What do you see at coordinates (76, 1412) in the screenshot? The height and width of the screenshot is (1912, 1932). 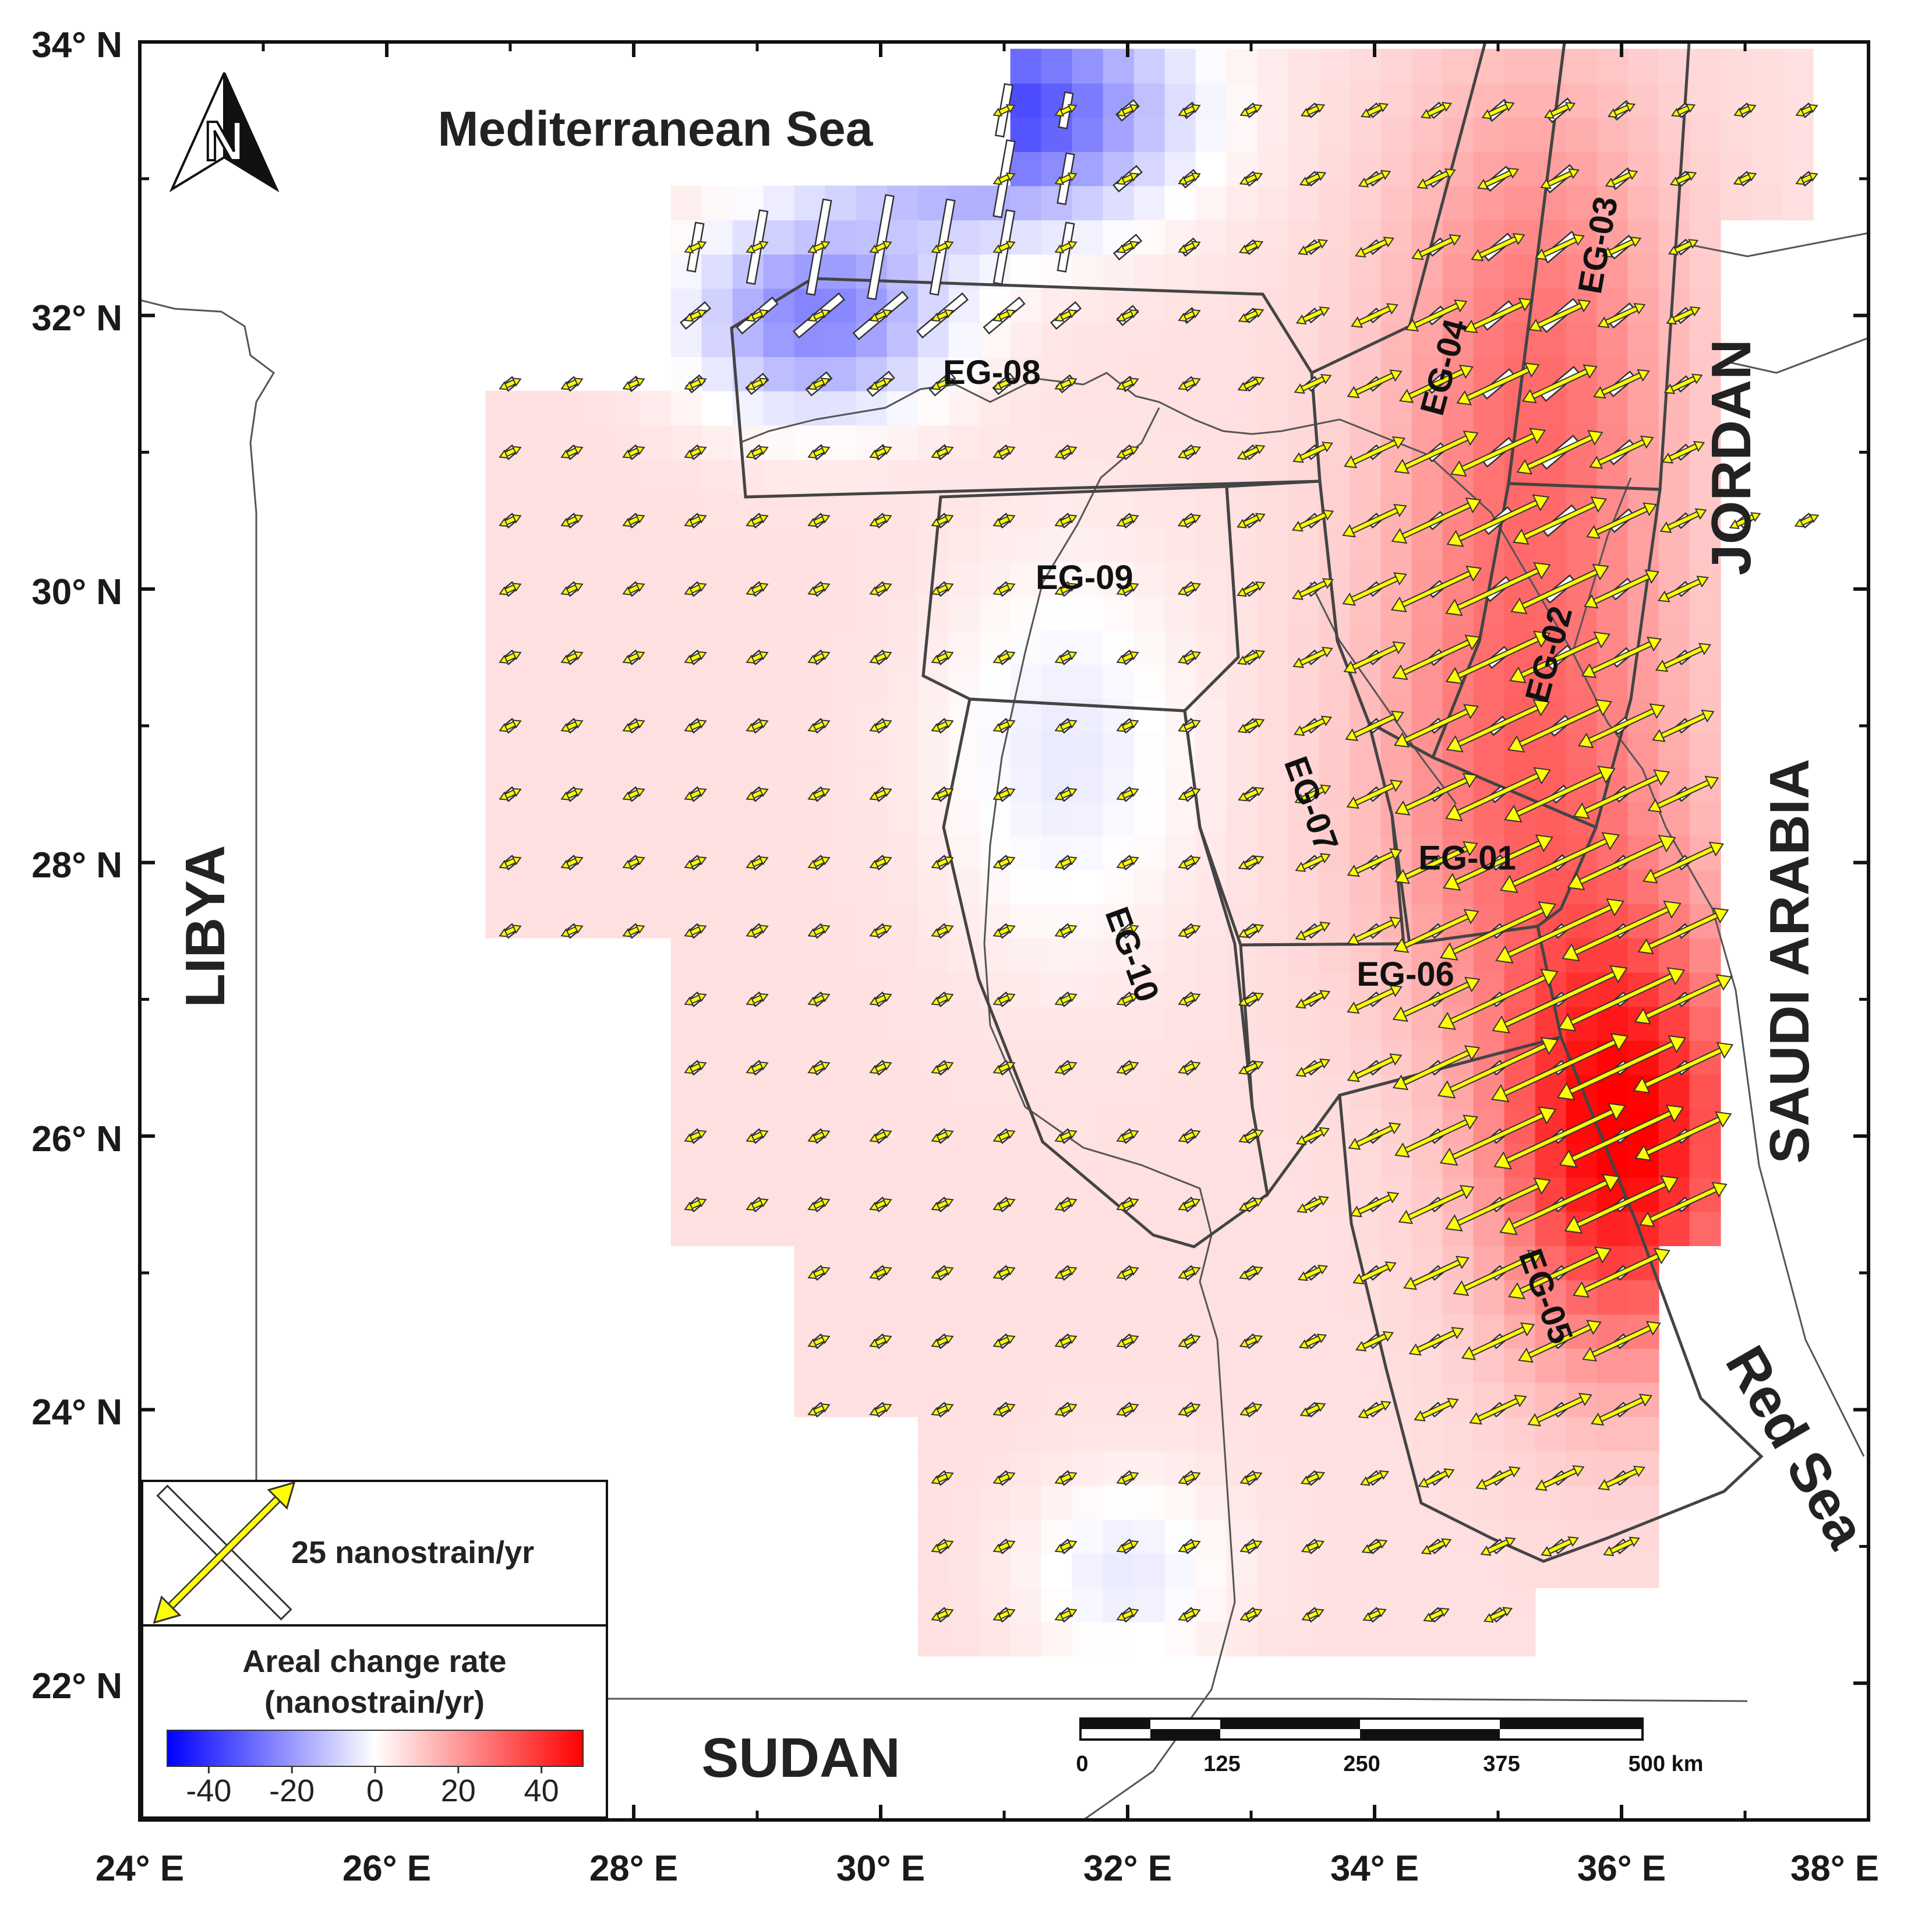 I see `y-tick-label: 24° N` at bounding box center [76, 1412].